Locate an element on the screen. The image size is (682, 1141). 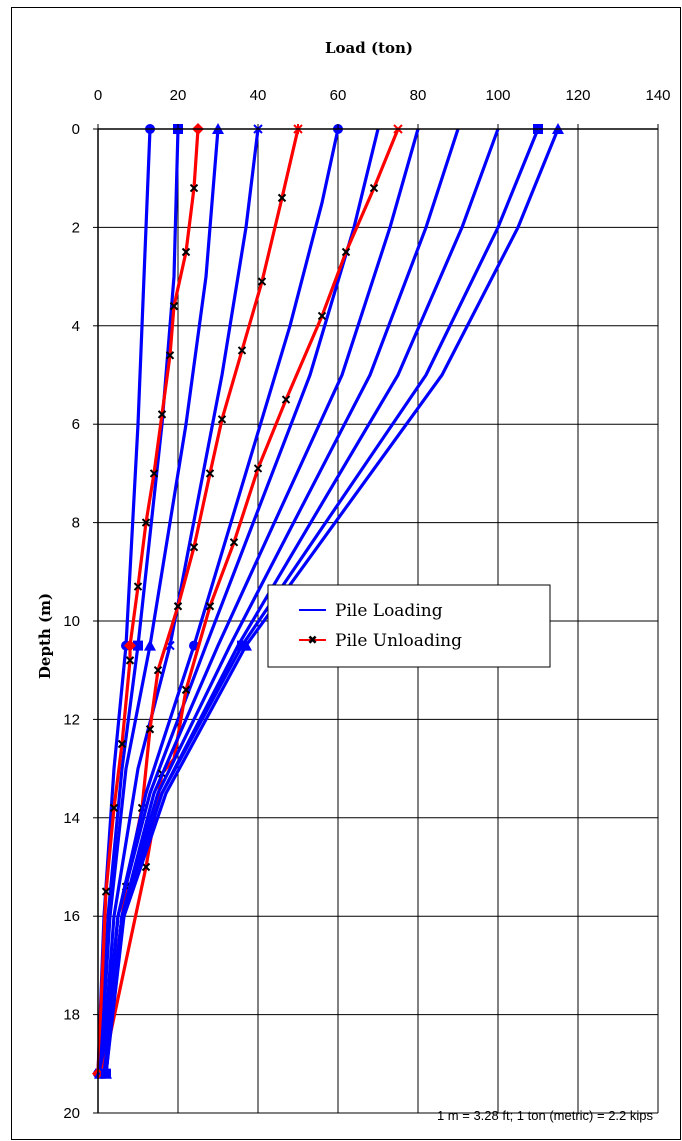
data-point-bottom is located at coordinates (106, 1073).